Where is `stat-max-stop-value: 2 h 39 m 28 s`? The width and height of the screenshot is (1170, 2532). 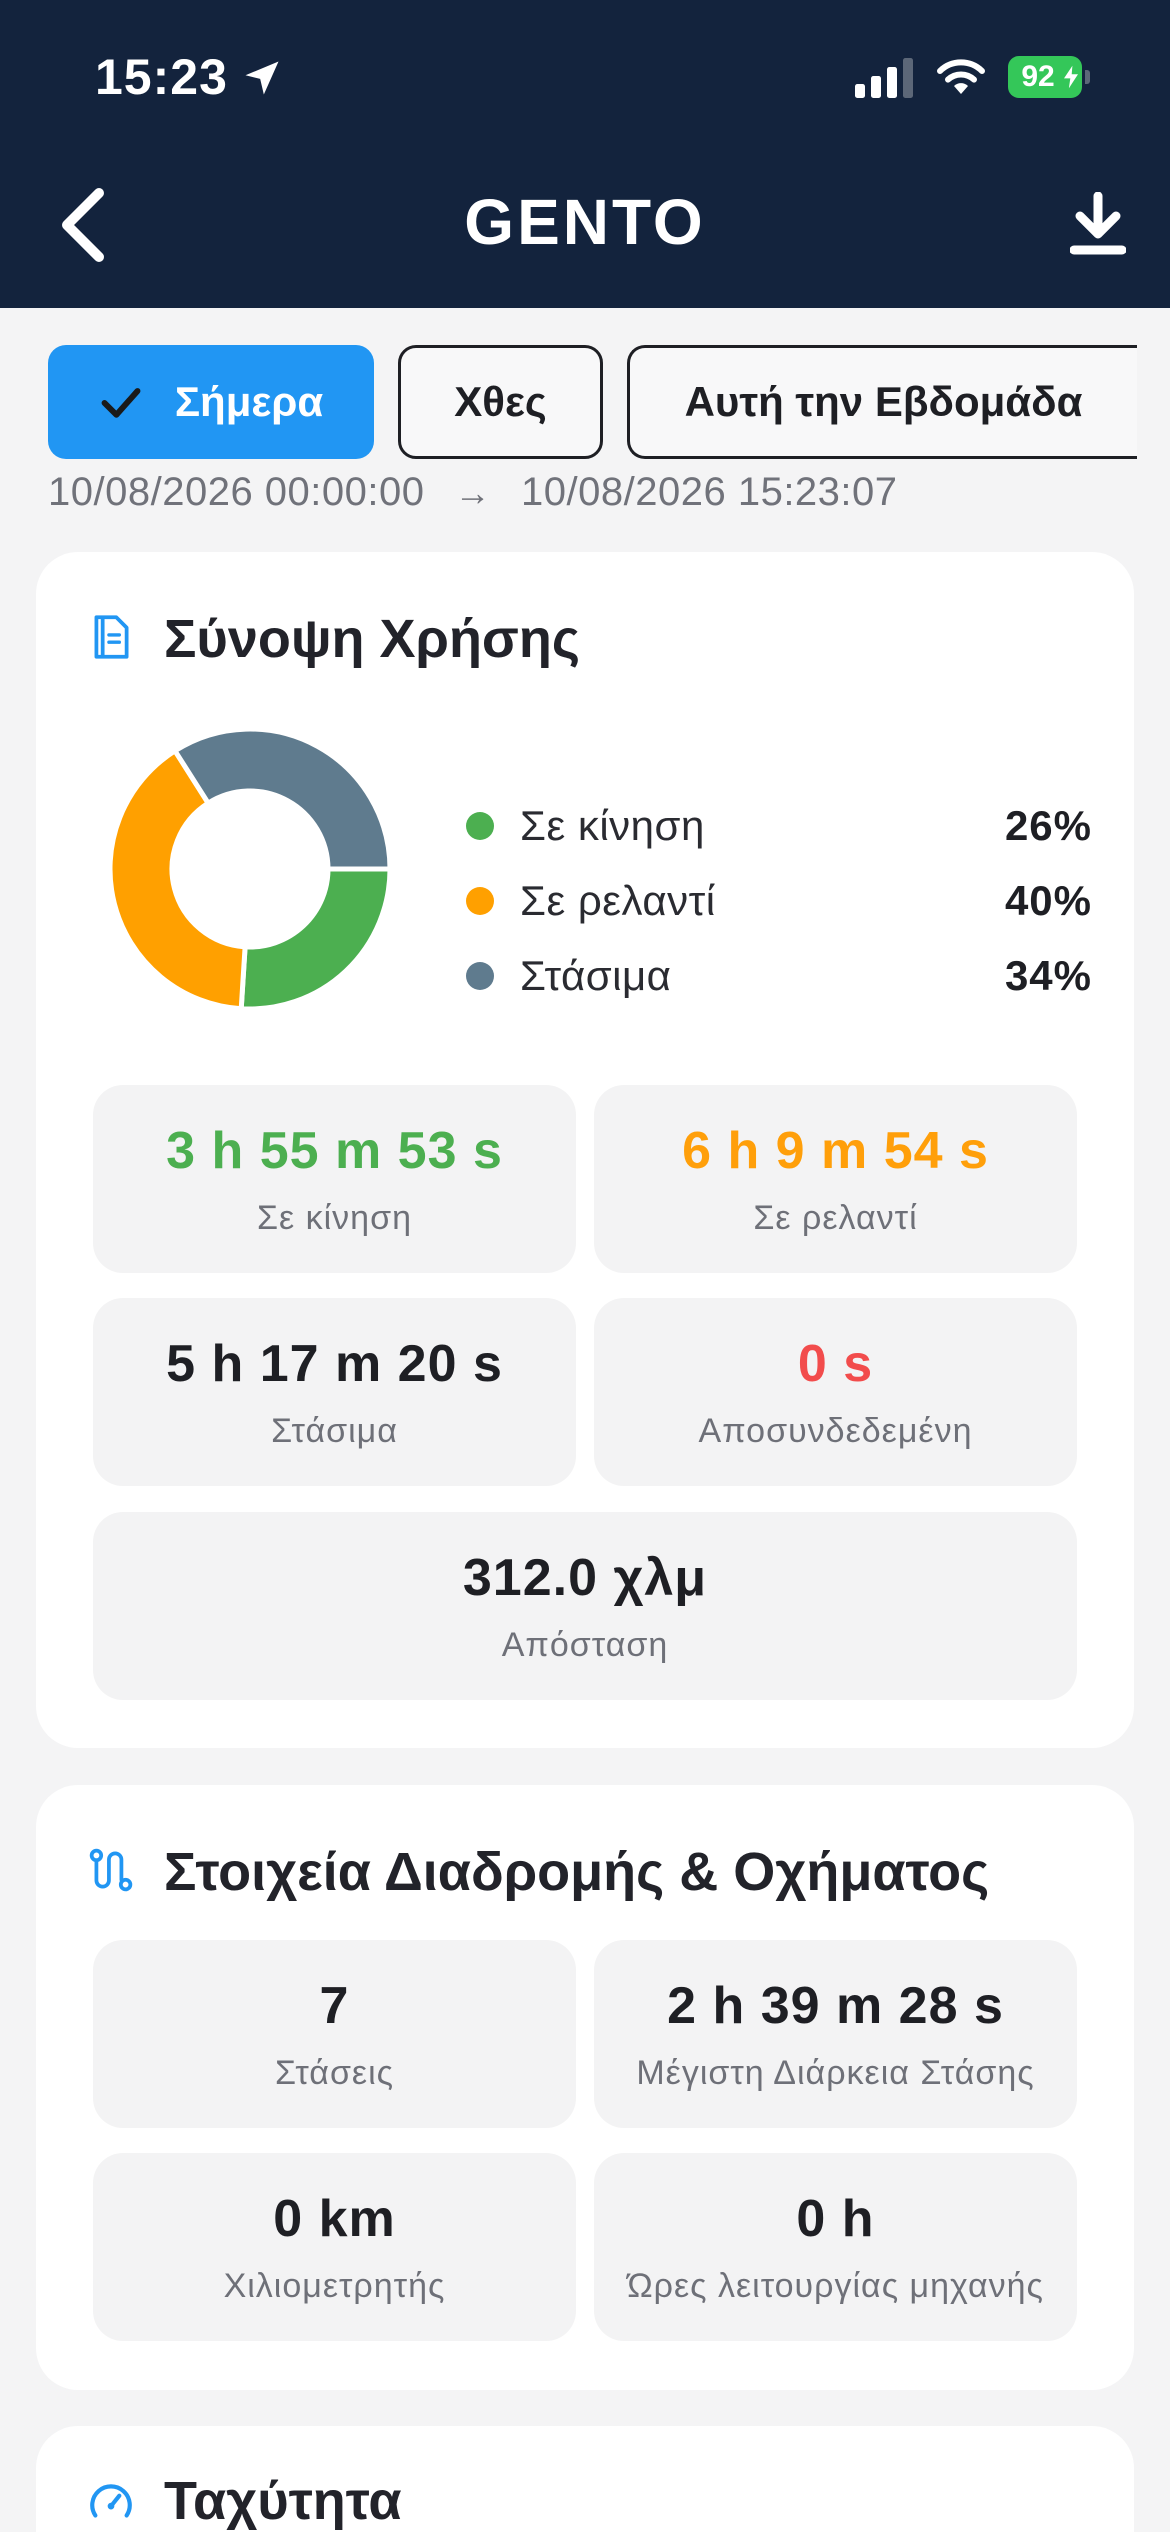
stat-max-stop-value: 2 h 39 m 28 s is located at coordinates (835, 2006).